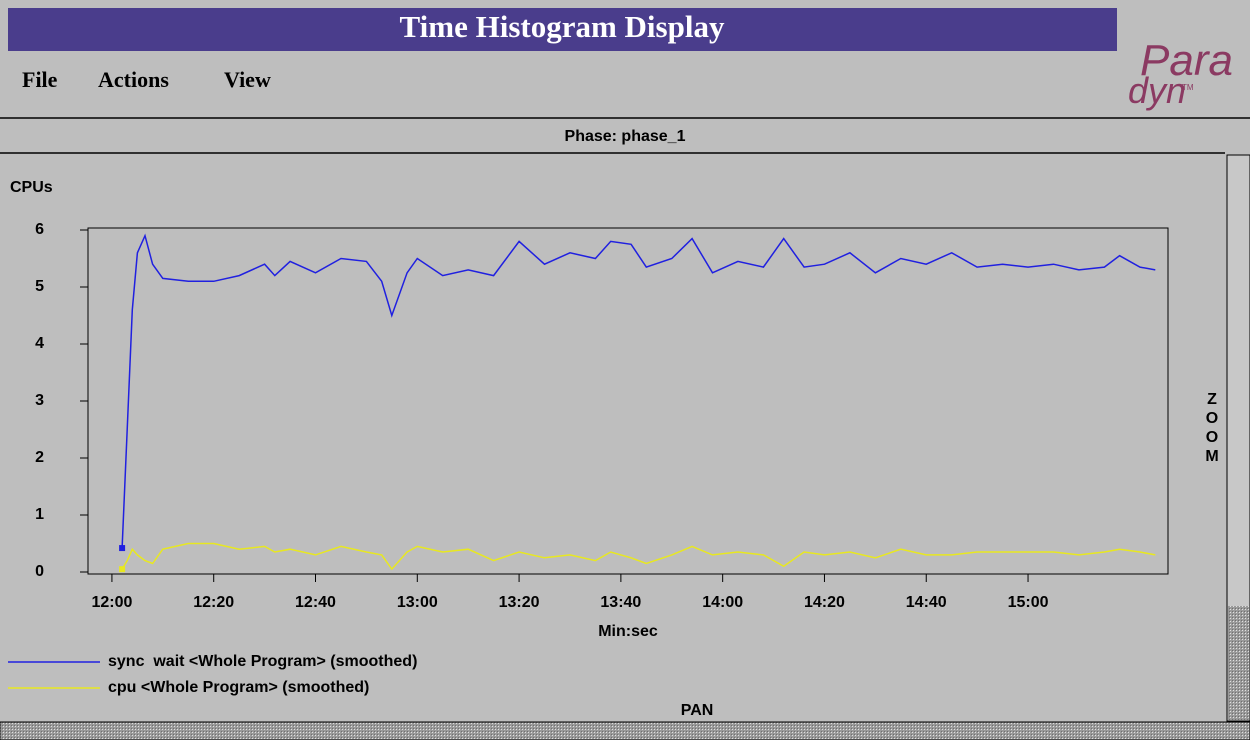 The height and width of the screenshot is (740, 1250). I want to click on menu-item: Actions, so click(133, 79).